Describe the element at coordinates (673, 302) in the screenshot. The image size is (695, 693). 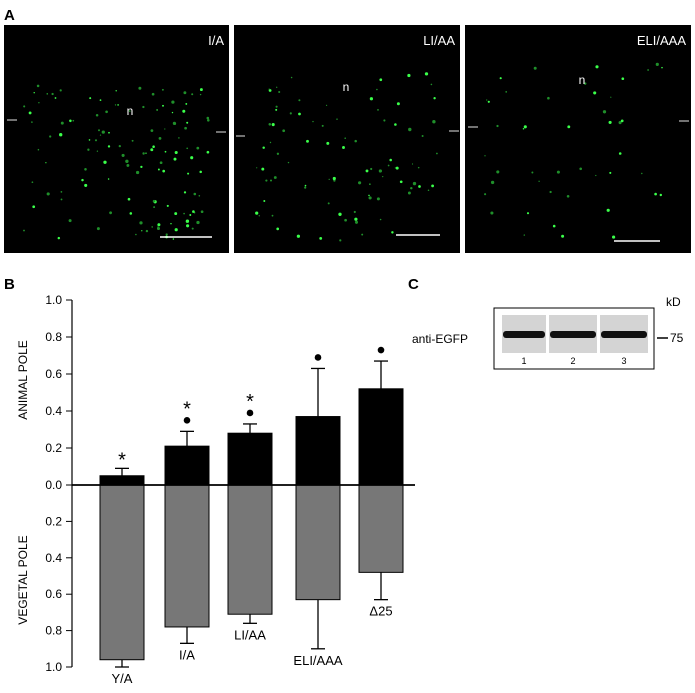
I see `kd-label: kD` at that location.